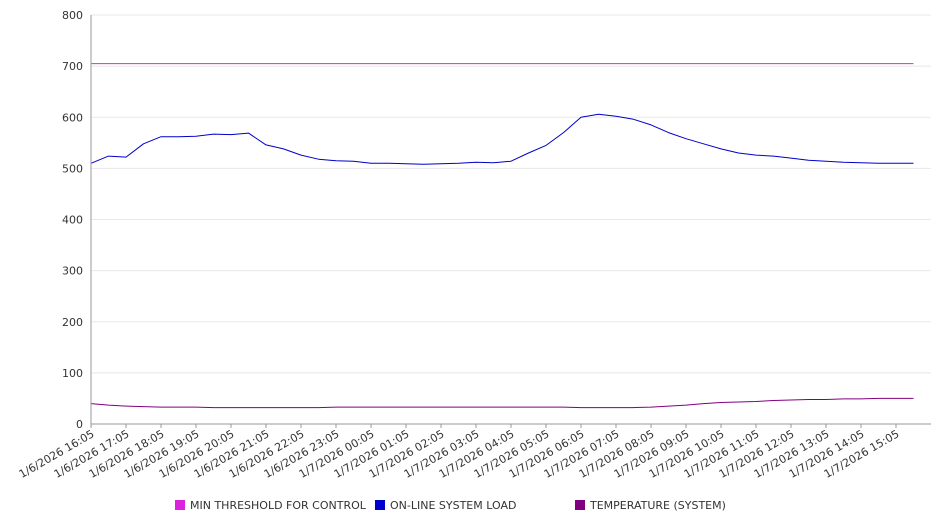  What do you see at coordinates (580, 505) in the screenshot?
I see `legend-swatch-temperature` at bounding box center [580, 505].